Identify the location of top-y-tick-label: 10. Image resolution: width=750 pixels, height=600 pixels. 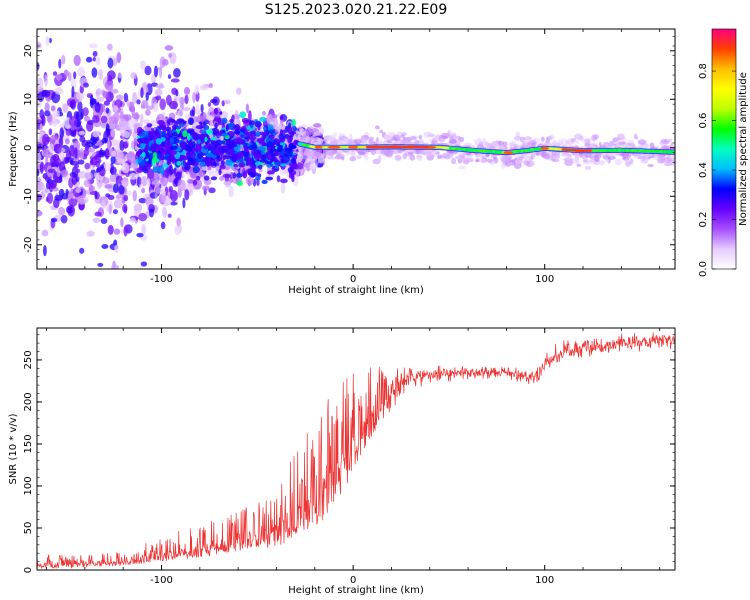
(28, 99).